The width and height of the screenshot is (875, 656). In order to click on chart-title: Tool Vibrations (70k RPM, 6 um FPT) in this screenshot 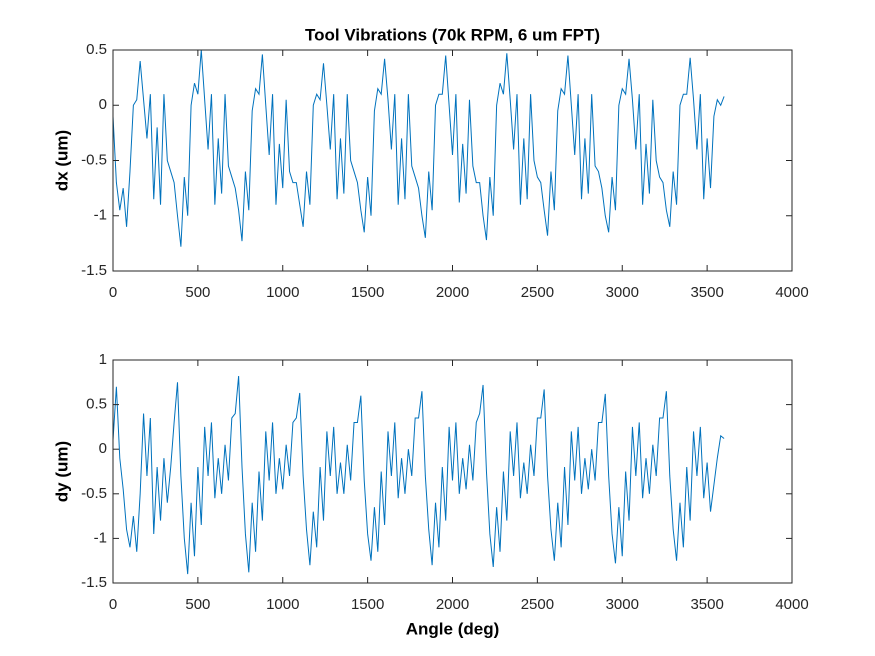, I will do `click(452, 34)`.